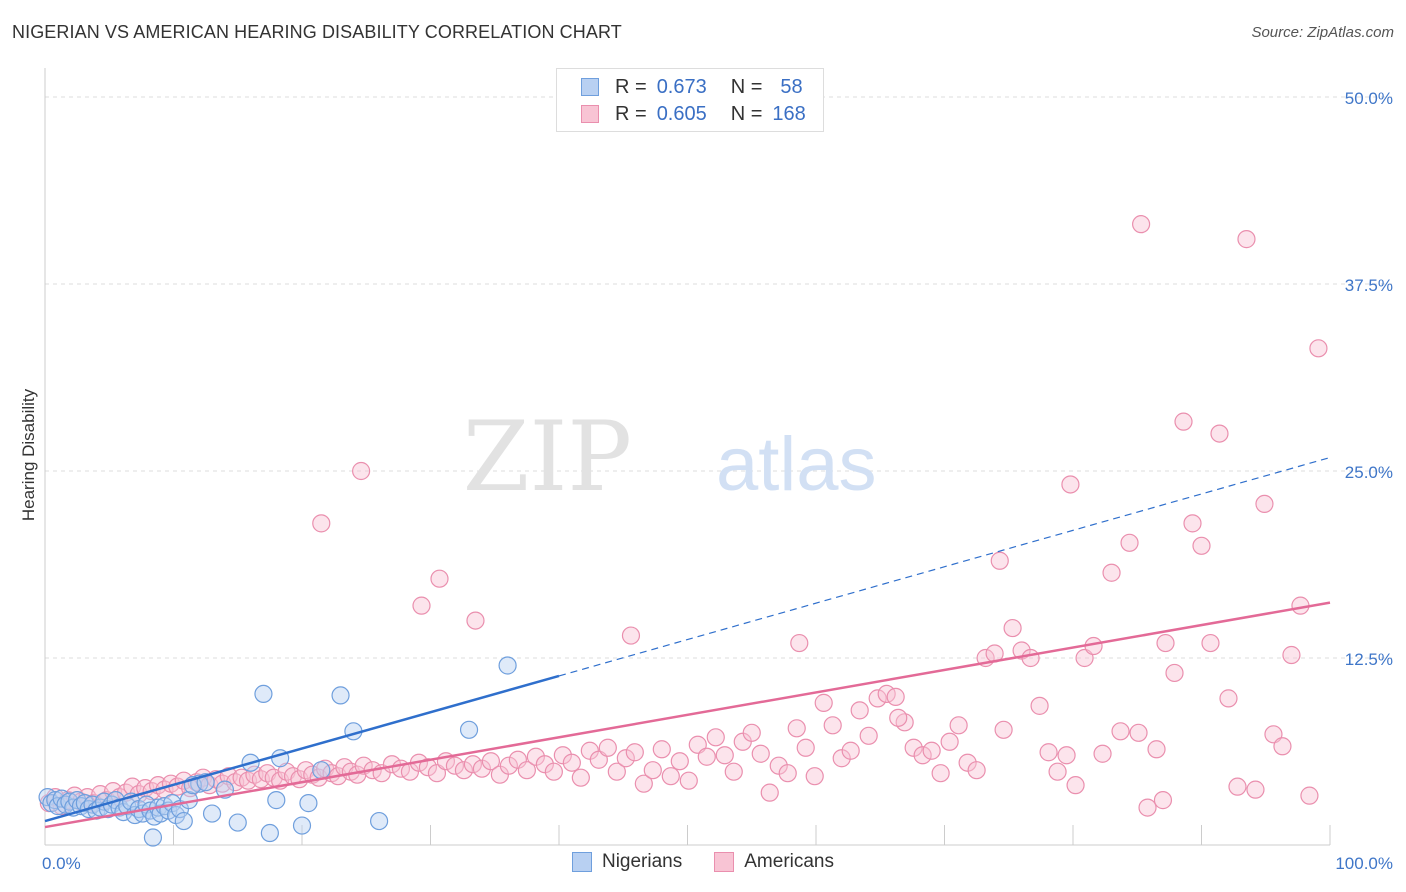  I want to click on nigerians-legend-swatch, so click(581, 862).